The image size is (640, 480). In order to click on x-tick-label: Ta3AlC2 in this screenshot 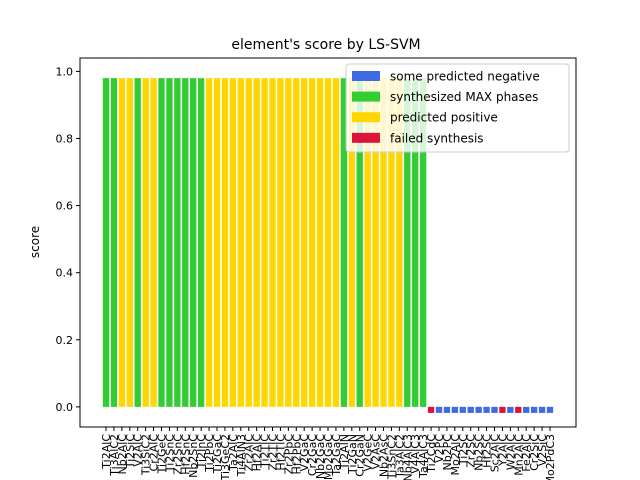, I will do `click(399, 456)`.